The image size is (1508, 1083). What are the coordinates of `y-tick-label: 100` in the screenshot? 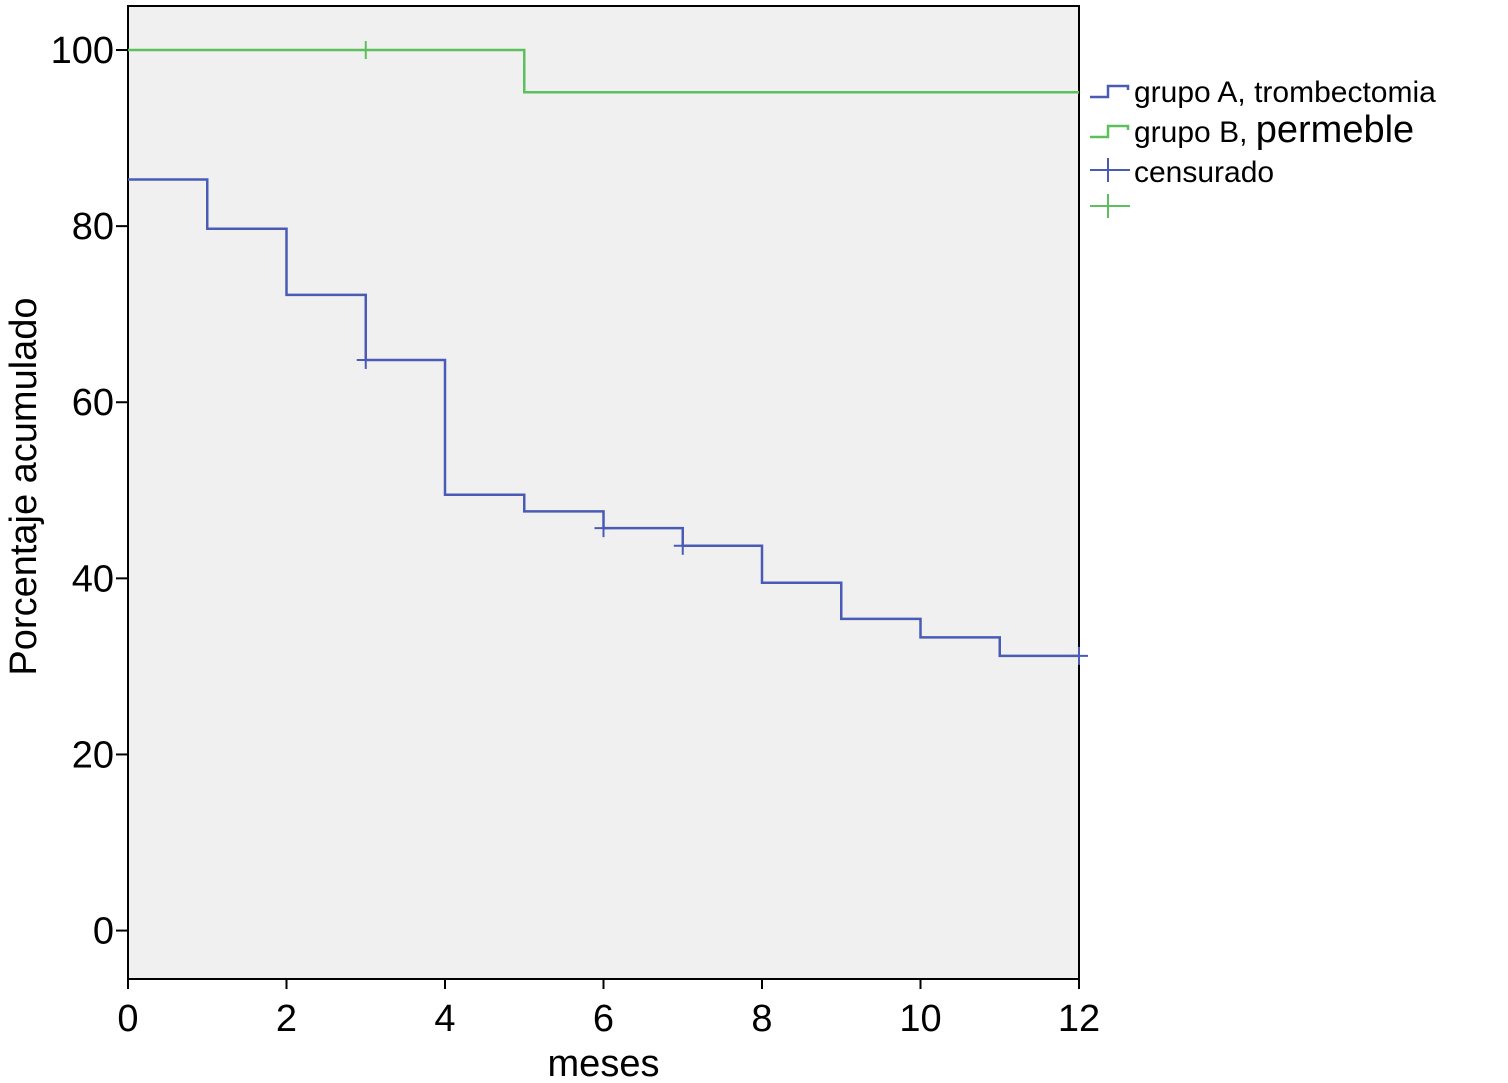 It's located at (82, 51).